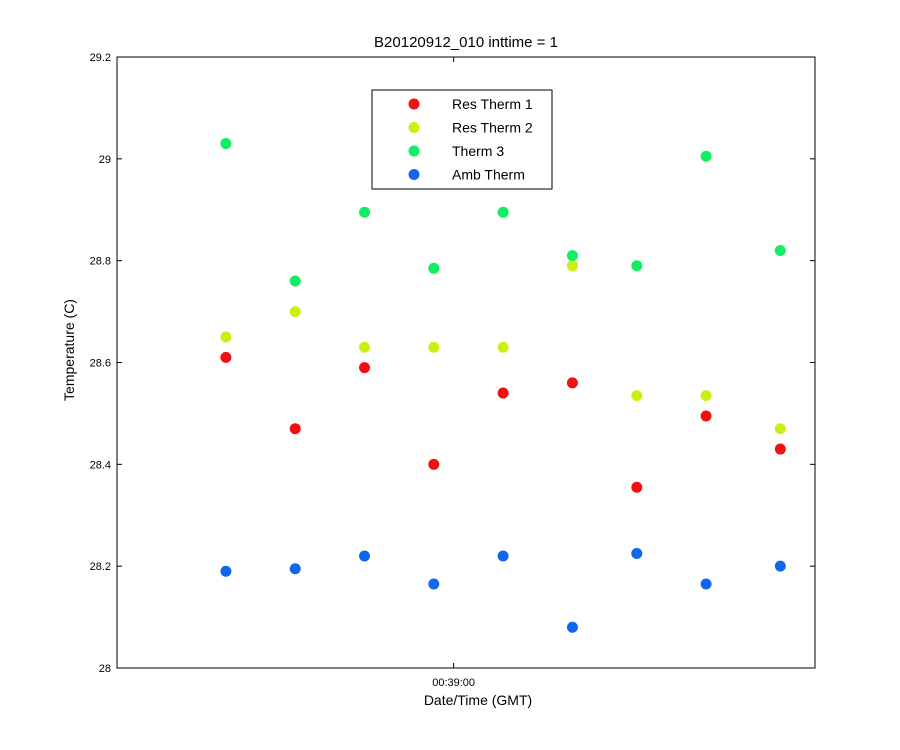 Image resolution: width=900 pixels, height=750 pixels. I want to click on y-tick-label: 28, so click(105, 669).